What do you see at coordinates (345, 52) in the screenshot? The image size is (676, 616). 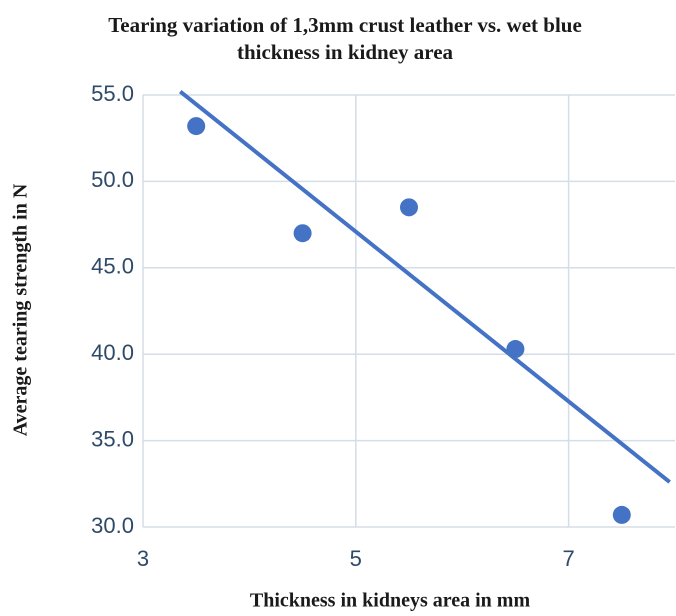 I see `chart-title: thickness in kidney area` at bounding box center [345, 52].